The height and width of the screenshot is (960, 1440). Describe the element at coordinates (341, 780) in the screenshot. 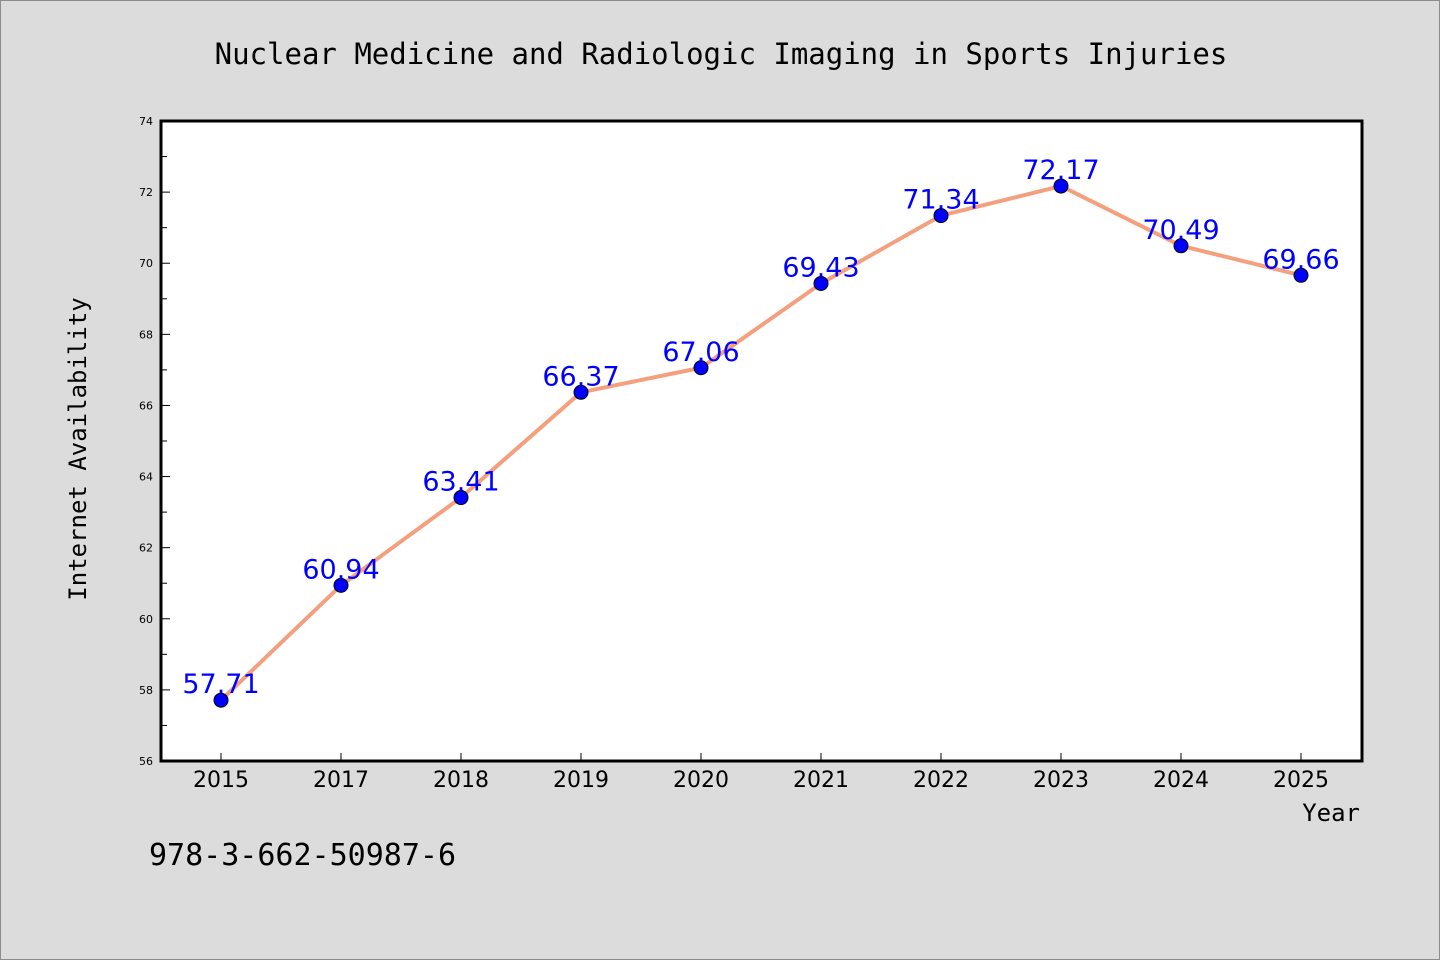

I see `x-tick-label: 2017` at that location.